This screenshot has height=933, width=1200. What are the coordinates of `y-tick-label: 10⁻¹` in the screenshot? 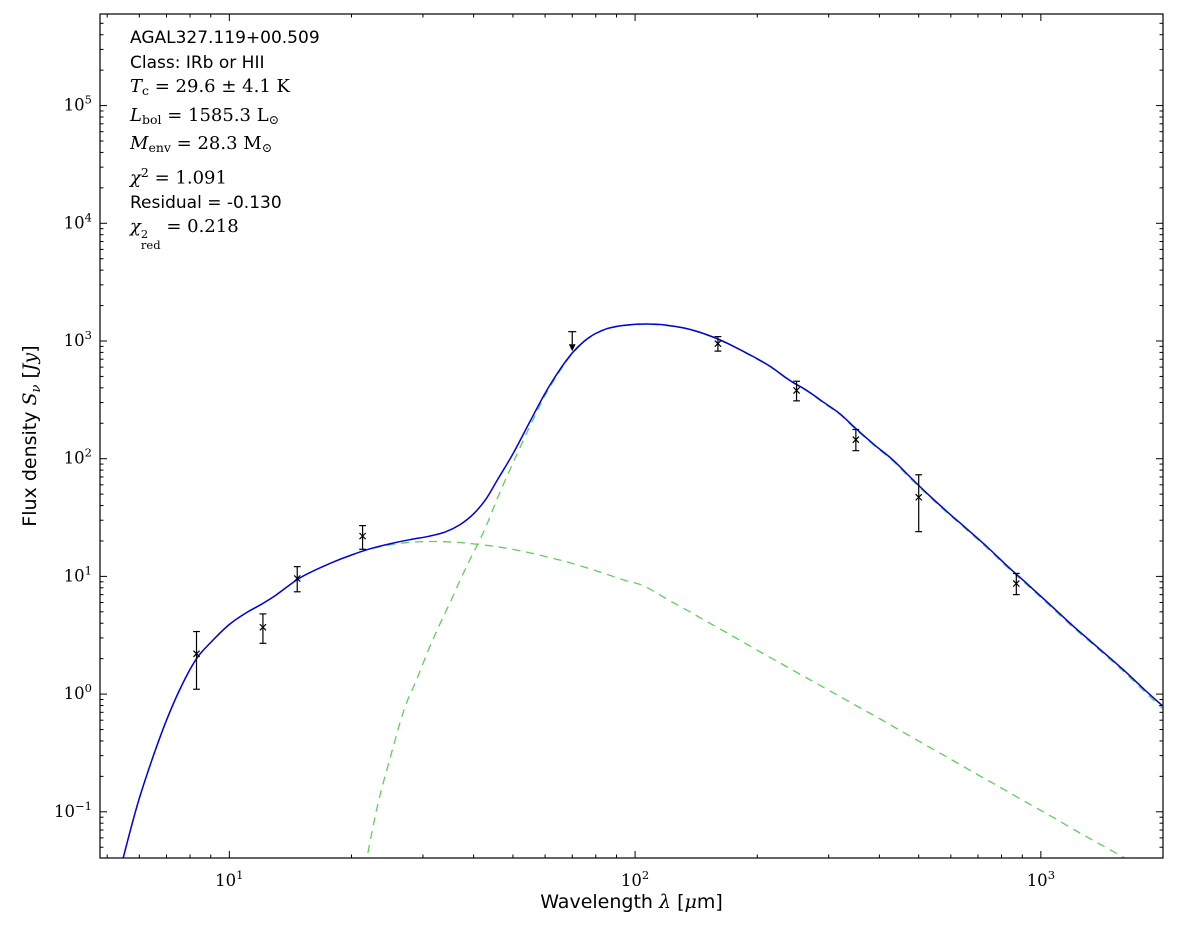 It's located at (73, 810).